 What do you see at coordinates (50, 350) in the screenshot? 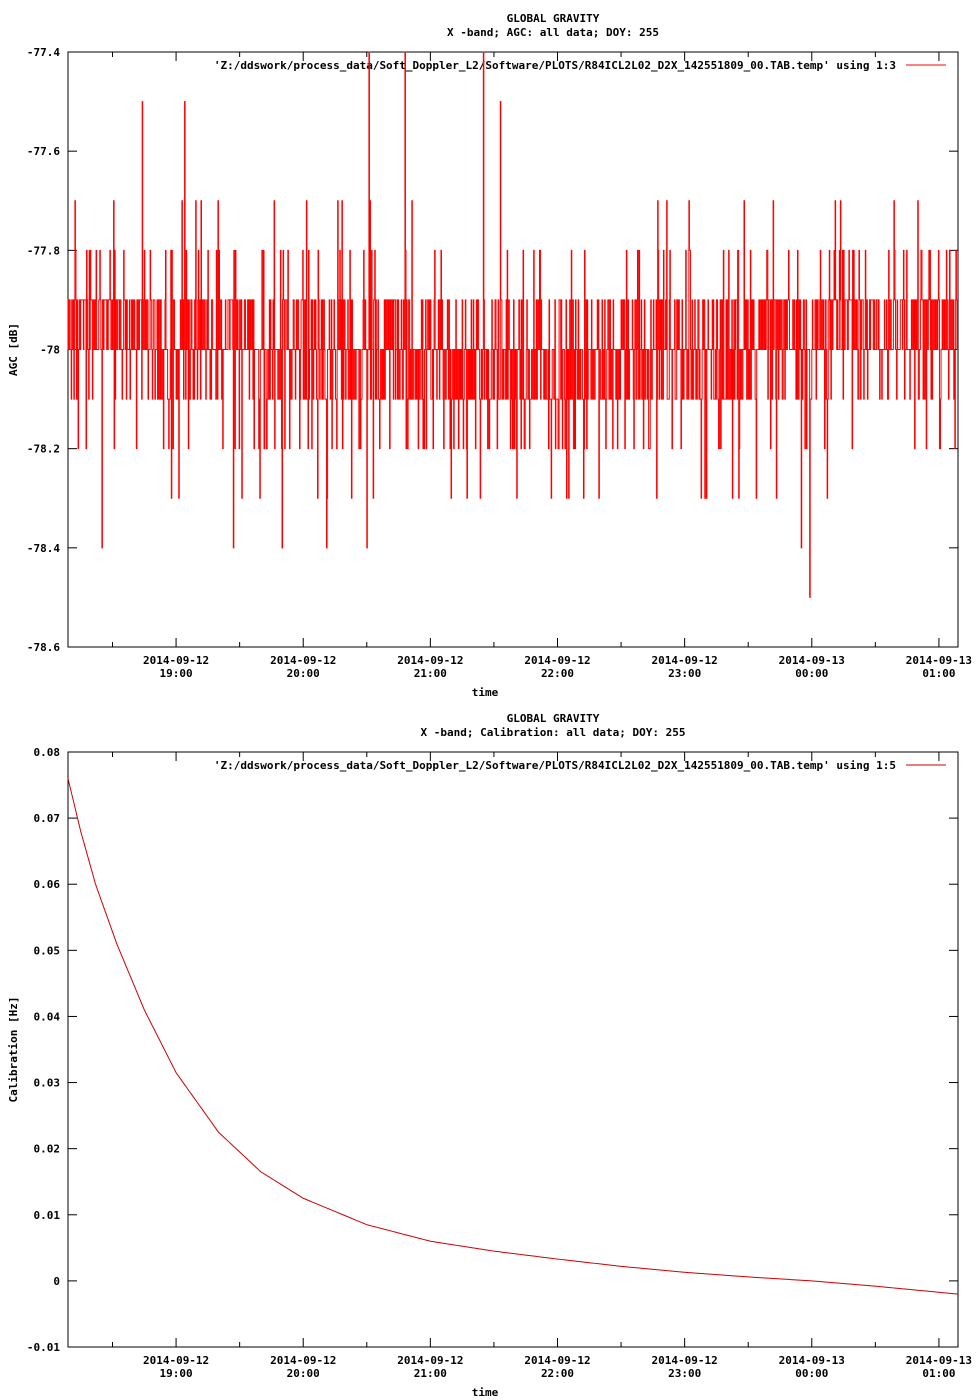
I see `y-tick-label: -78` at bounding box center [50, 350].